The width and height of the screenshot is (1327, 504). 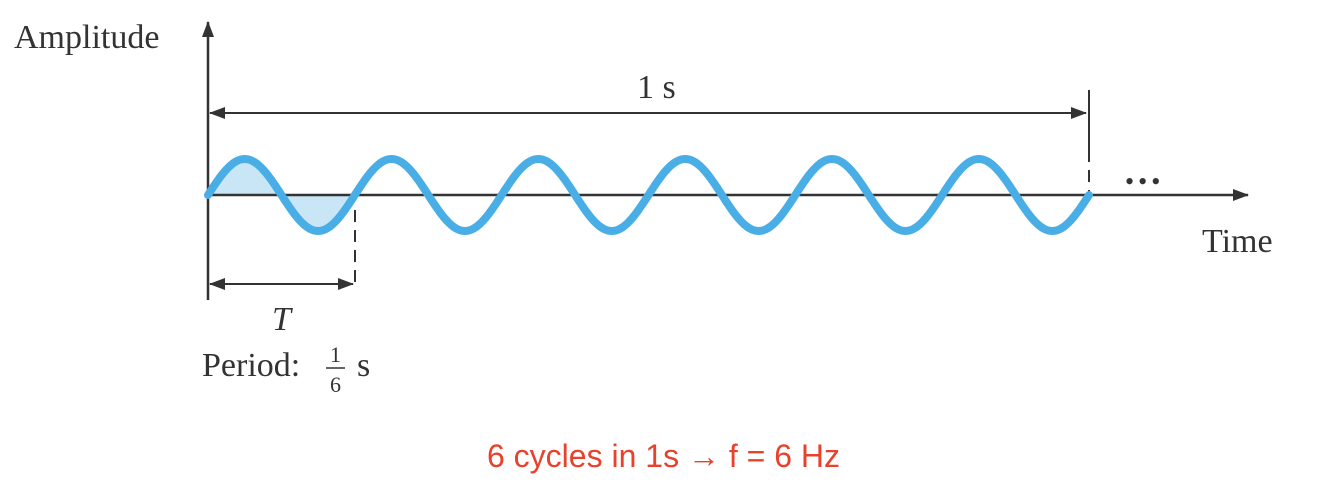 What do you see at coordinates (282, 319) in the screenshot?
I see `period-symbol: T` at bounding box center [282, 319].